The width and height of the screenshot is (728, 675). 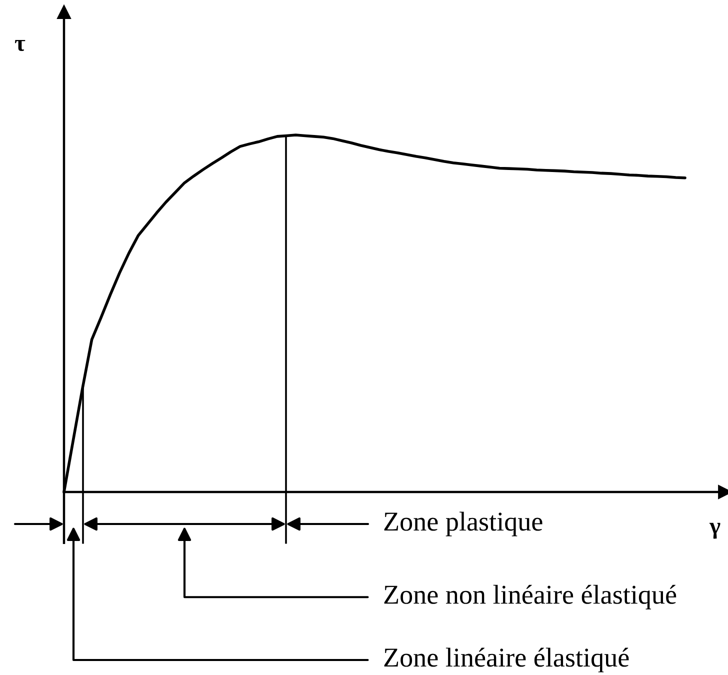 What do you see at coordinates (714, 530) in the screenshot?
I see `x-axis-title: γ` at bounding box center [714, 530].